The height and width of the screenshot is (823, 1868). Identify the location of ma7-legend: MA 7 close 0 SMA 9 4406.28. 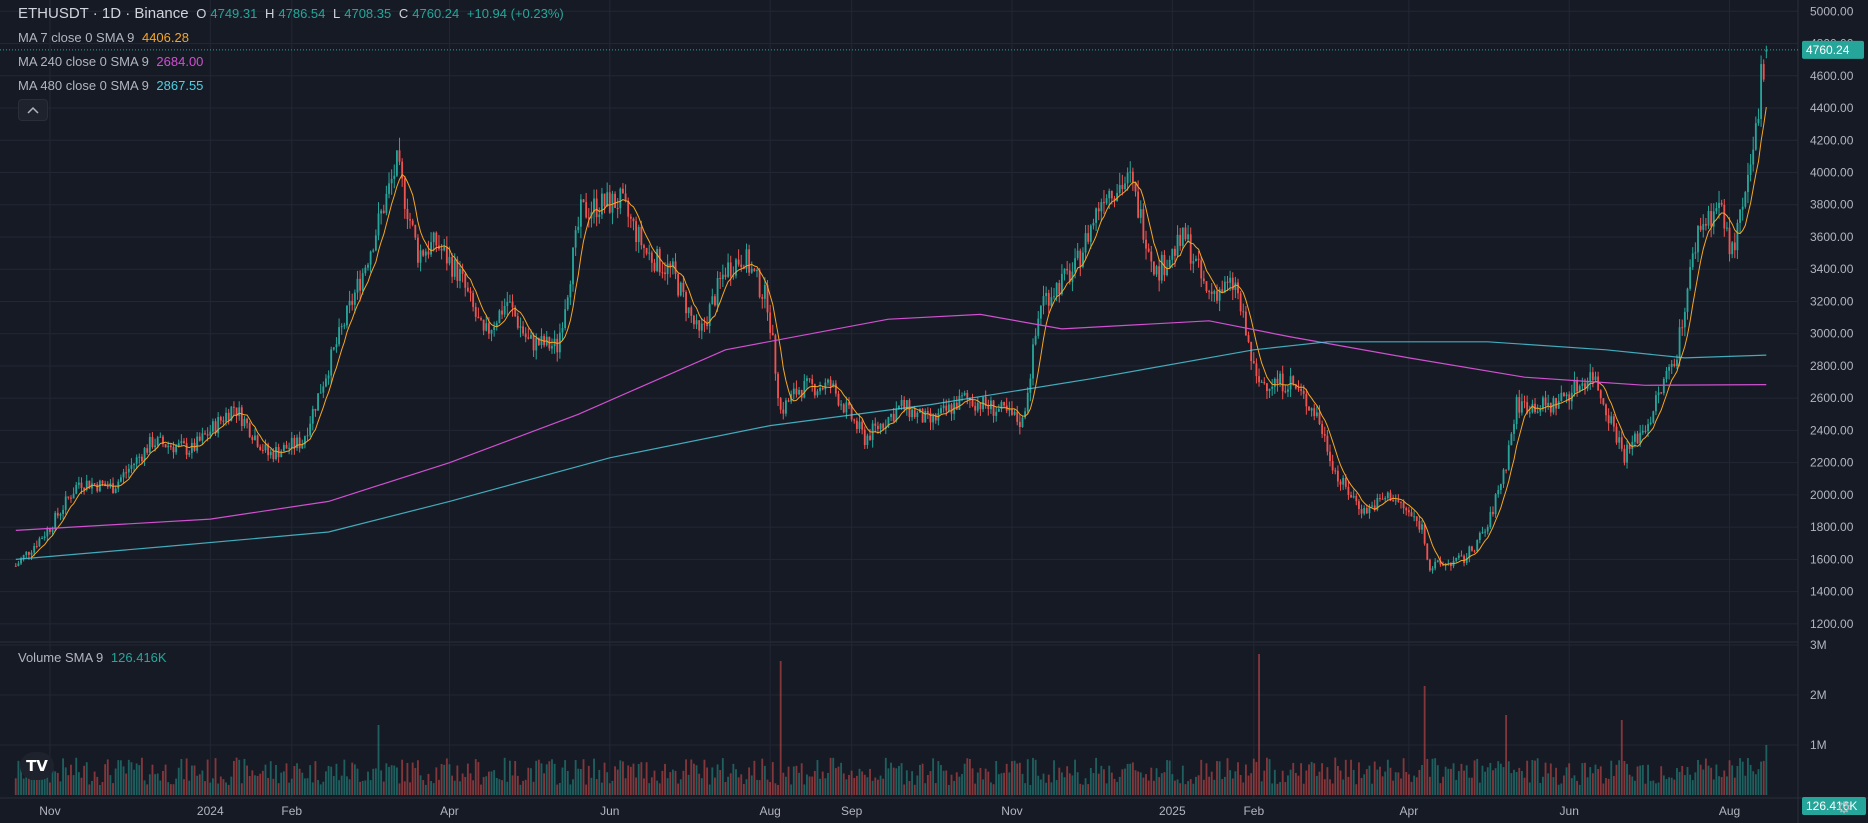
(105, 37).